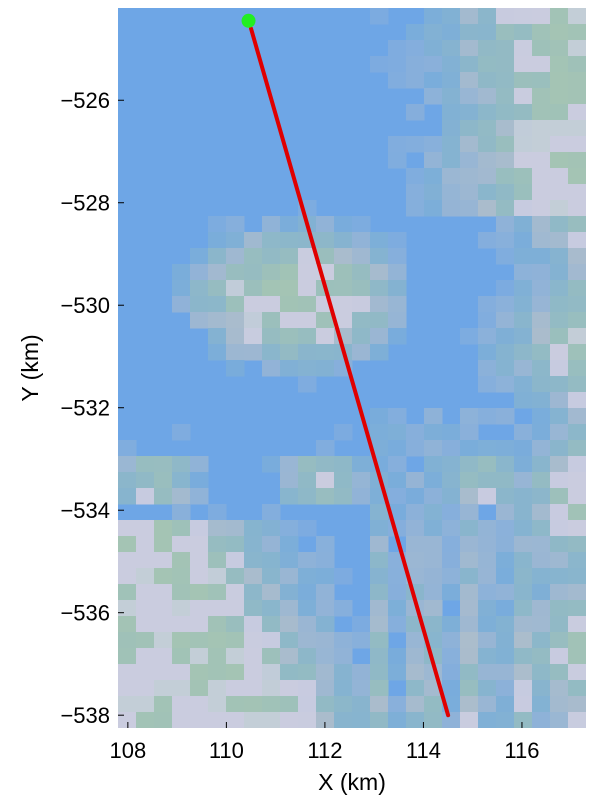 This screenshot has height=805, width=601. I want to click on y-tick-label: −528, so click(85, 203).